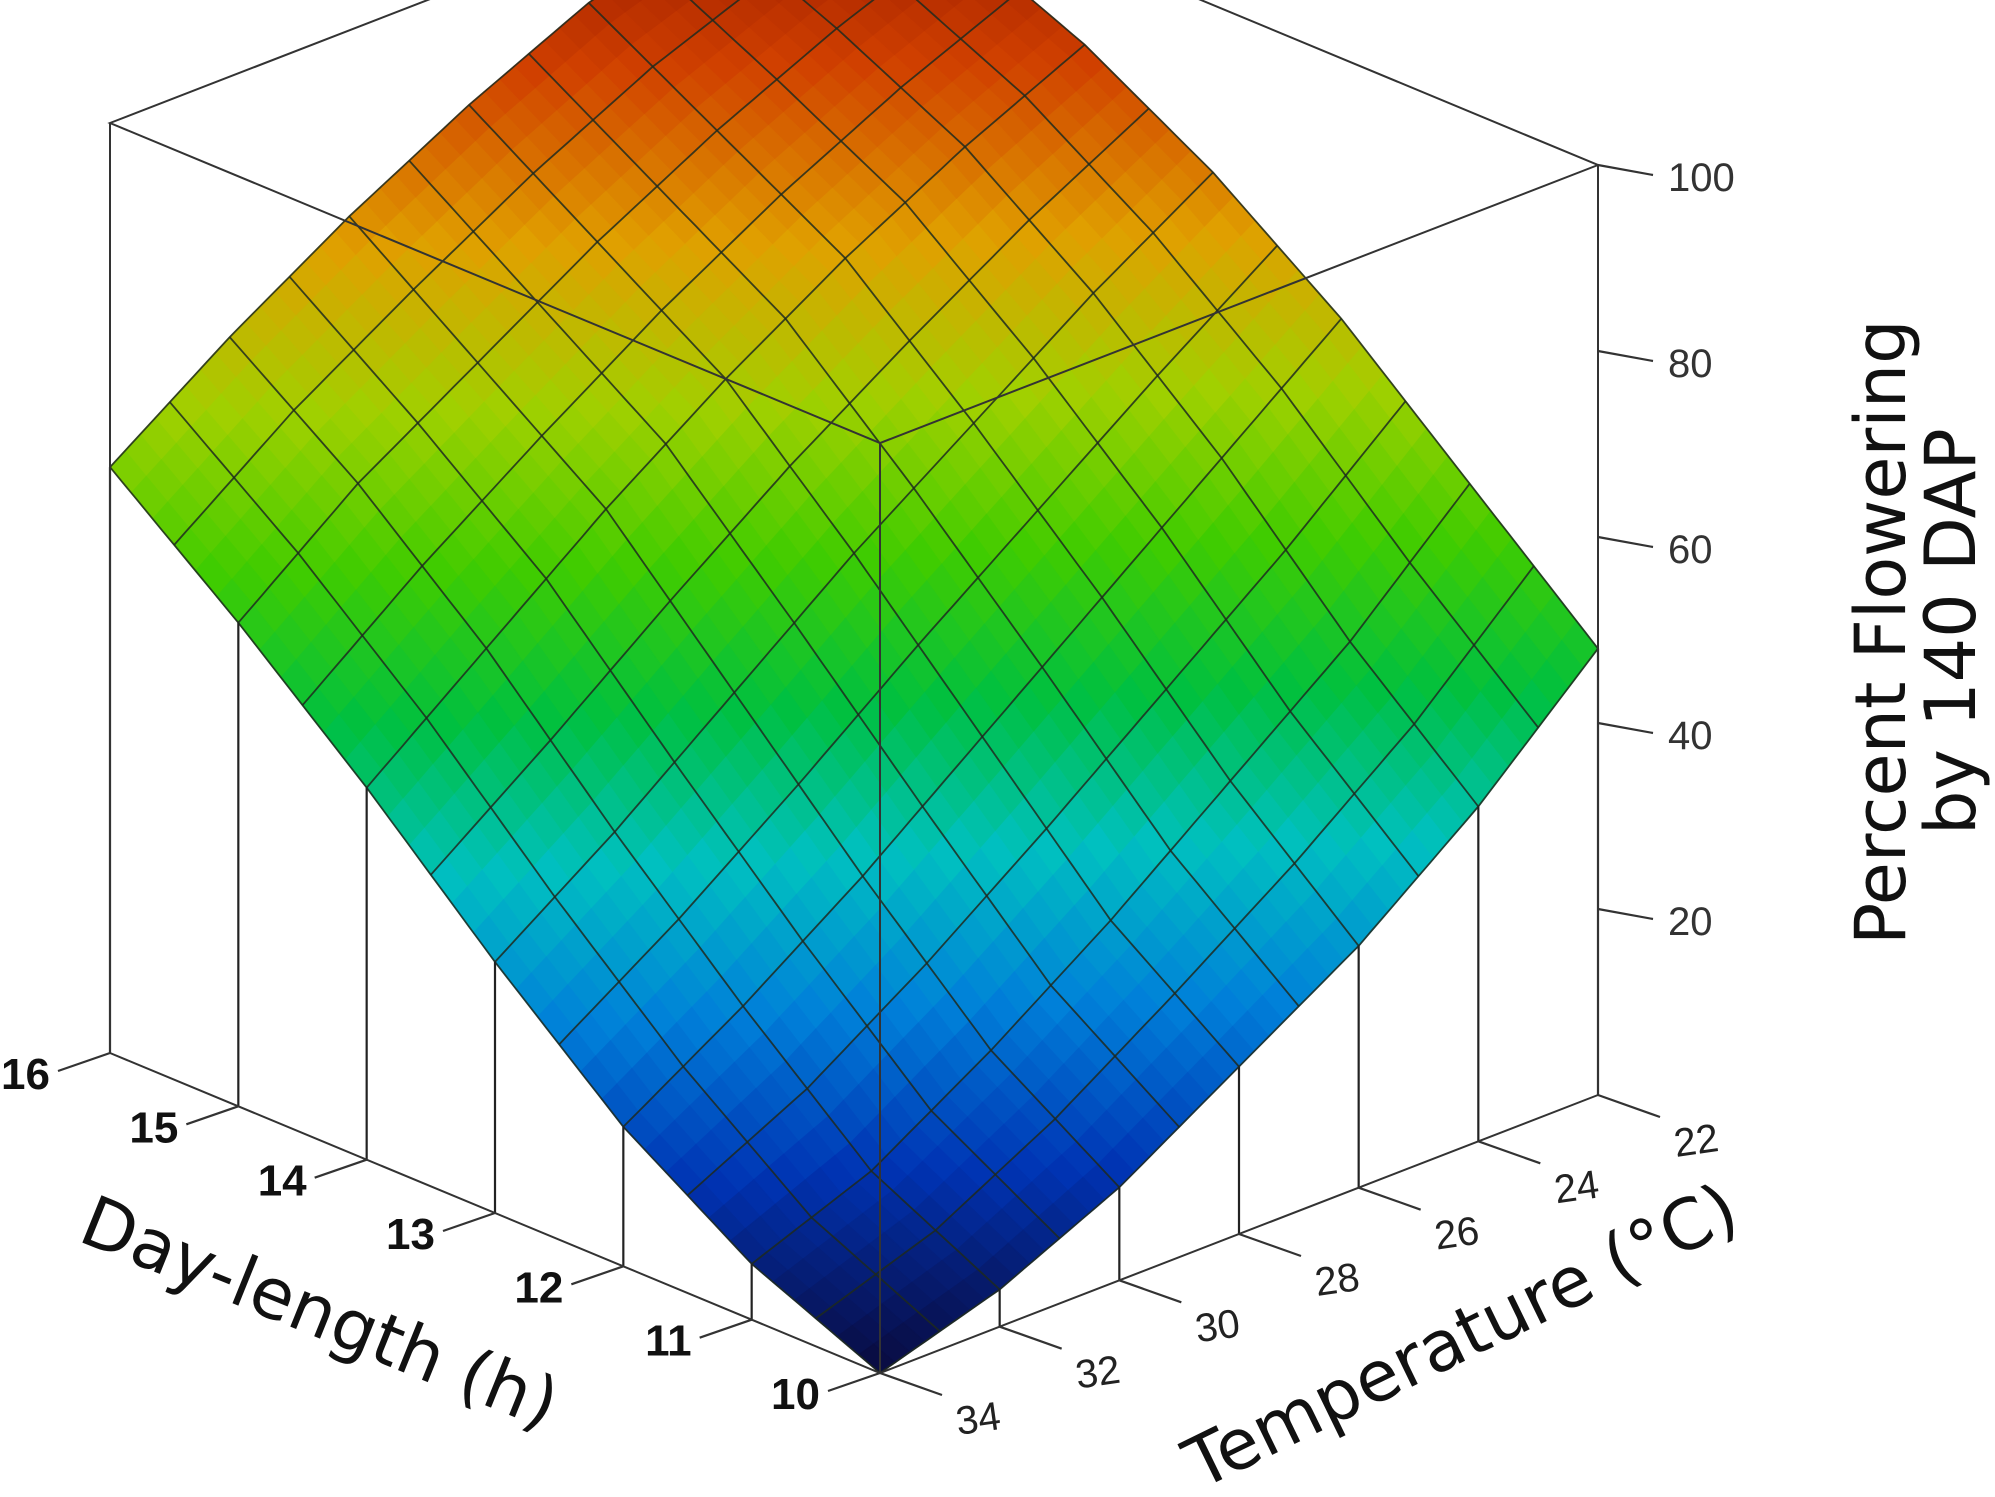 Image resolution: width=1995 pixels, height=1497 pixels. What do you see at coordinates (25, 1074) in the screenshot?
I see `y-tick-label: 16` at bounding box center [25, 1074].